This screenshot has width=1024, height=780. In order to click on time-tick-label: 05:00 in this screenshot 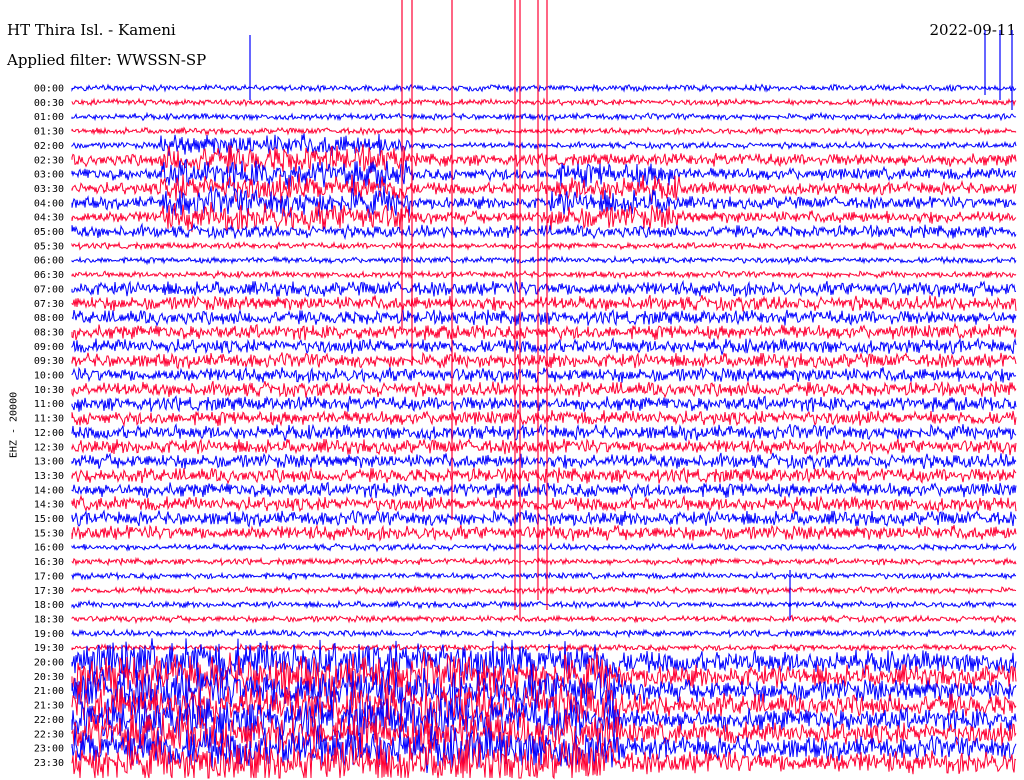, I will do `click(49, 232)`.